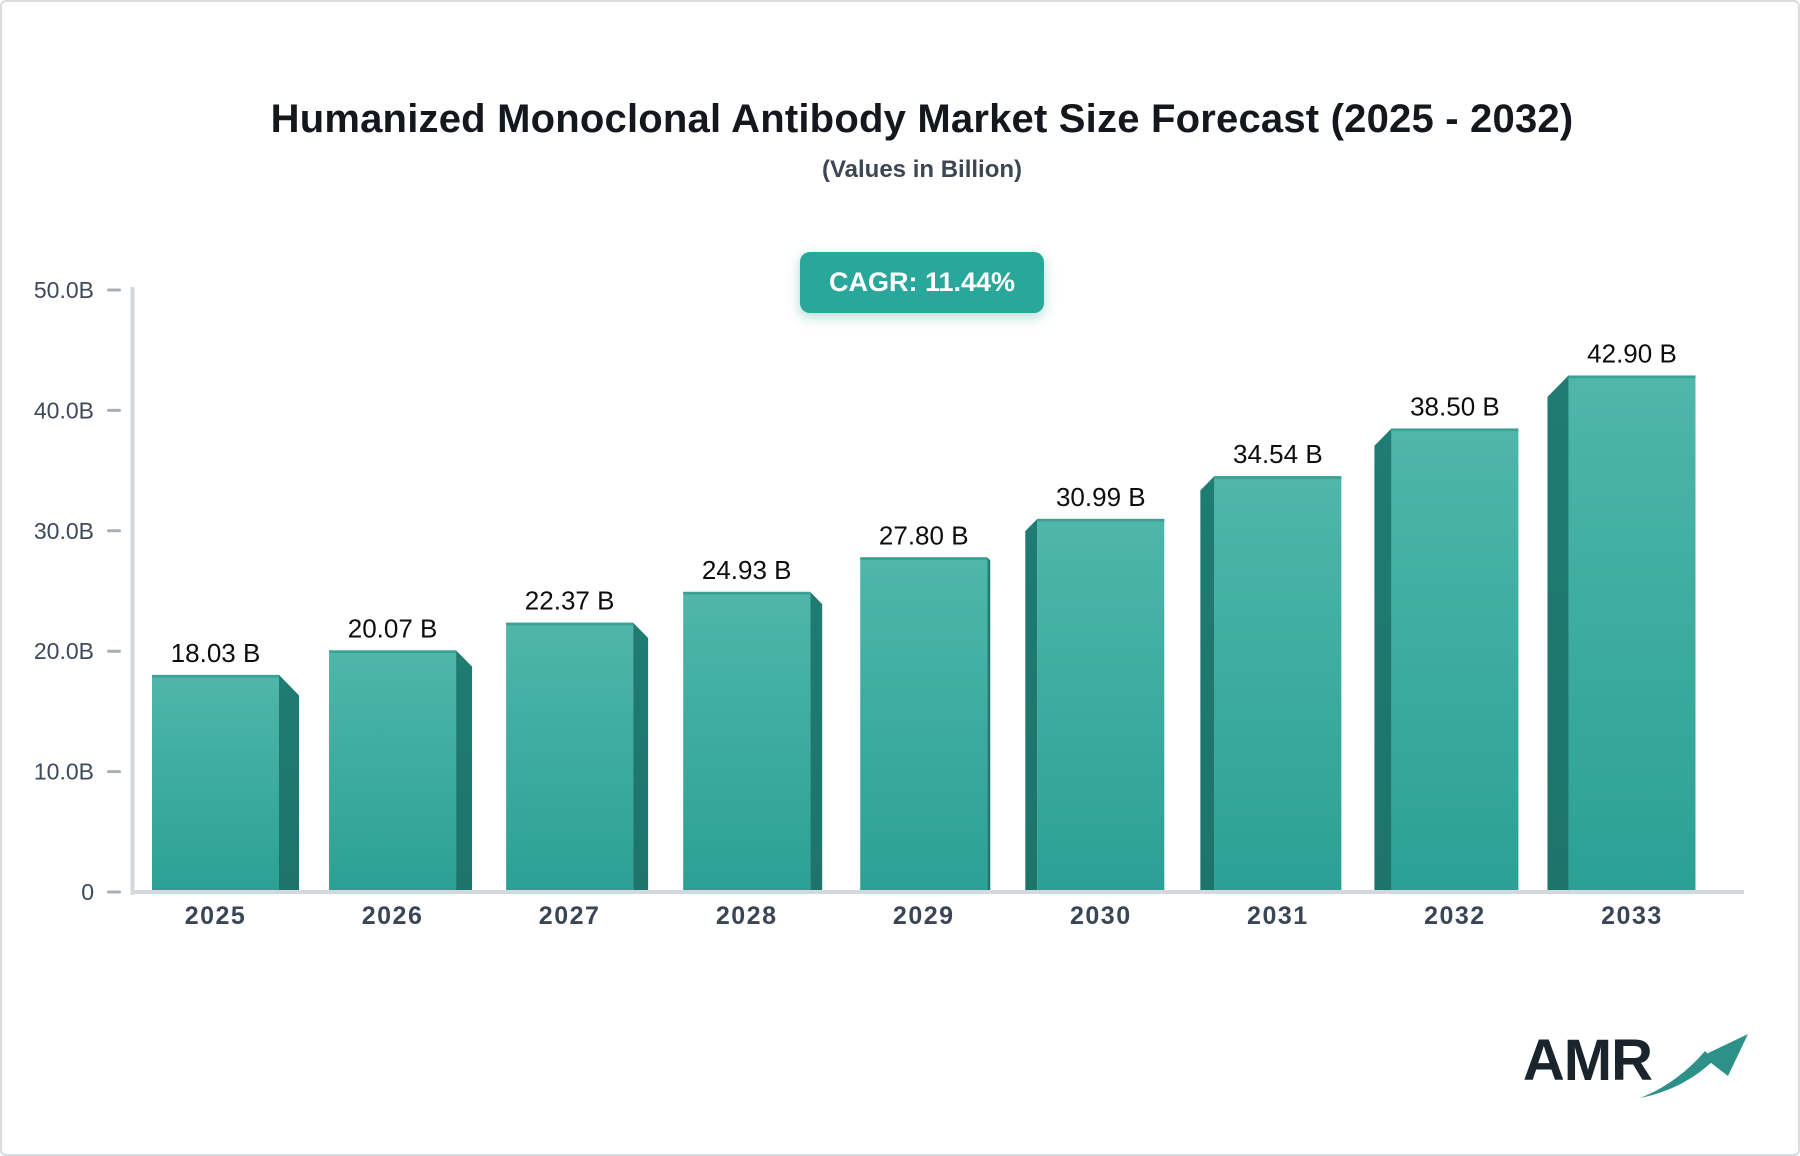  What do you see at coordinates (747, 916) in the screenshot?
I see `x-tick-label: 2028` at bounding box center [747, 916].